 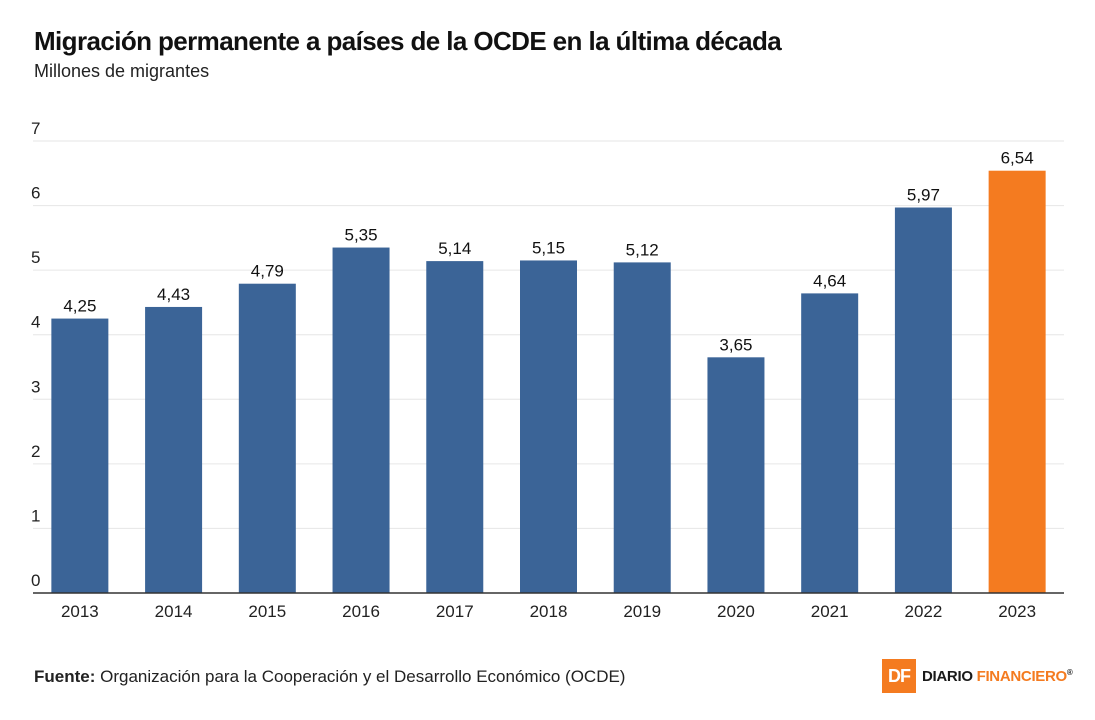 What do you see at coordinates (454, 248) in the screenshot?
I see `data-label: 5,14` at bounding box center [454, 248].